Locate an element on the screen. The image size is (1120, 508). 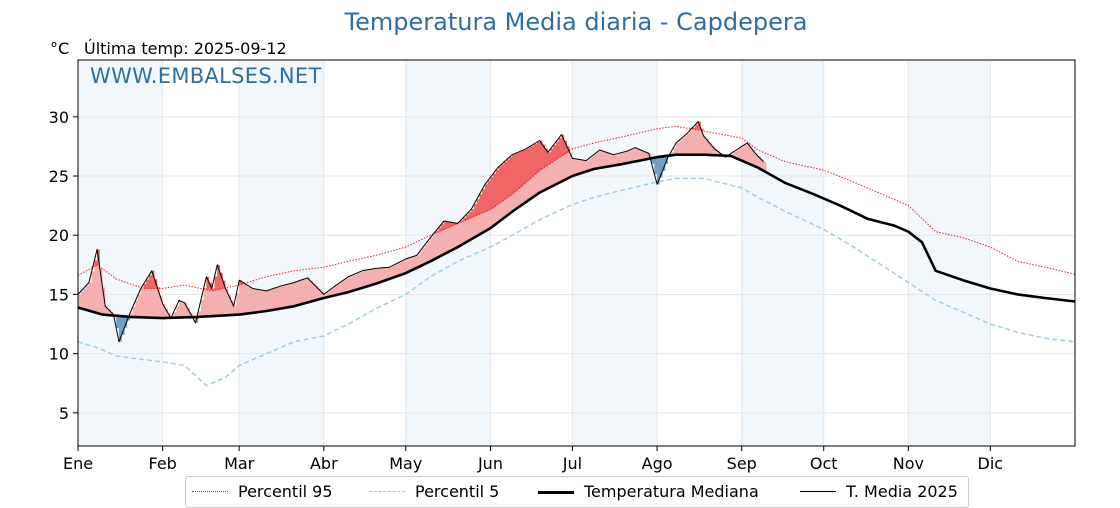
x-tick-label: Jun is located at coordinates (490, 463).